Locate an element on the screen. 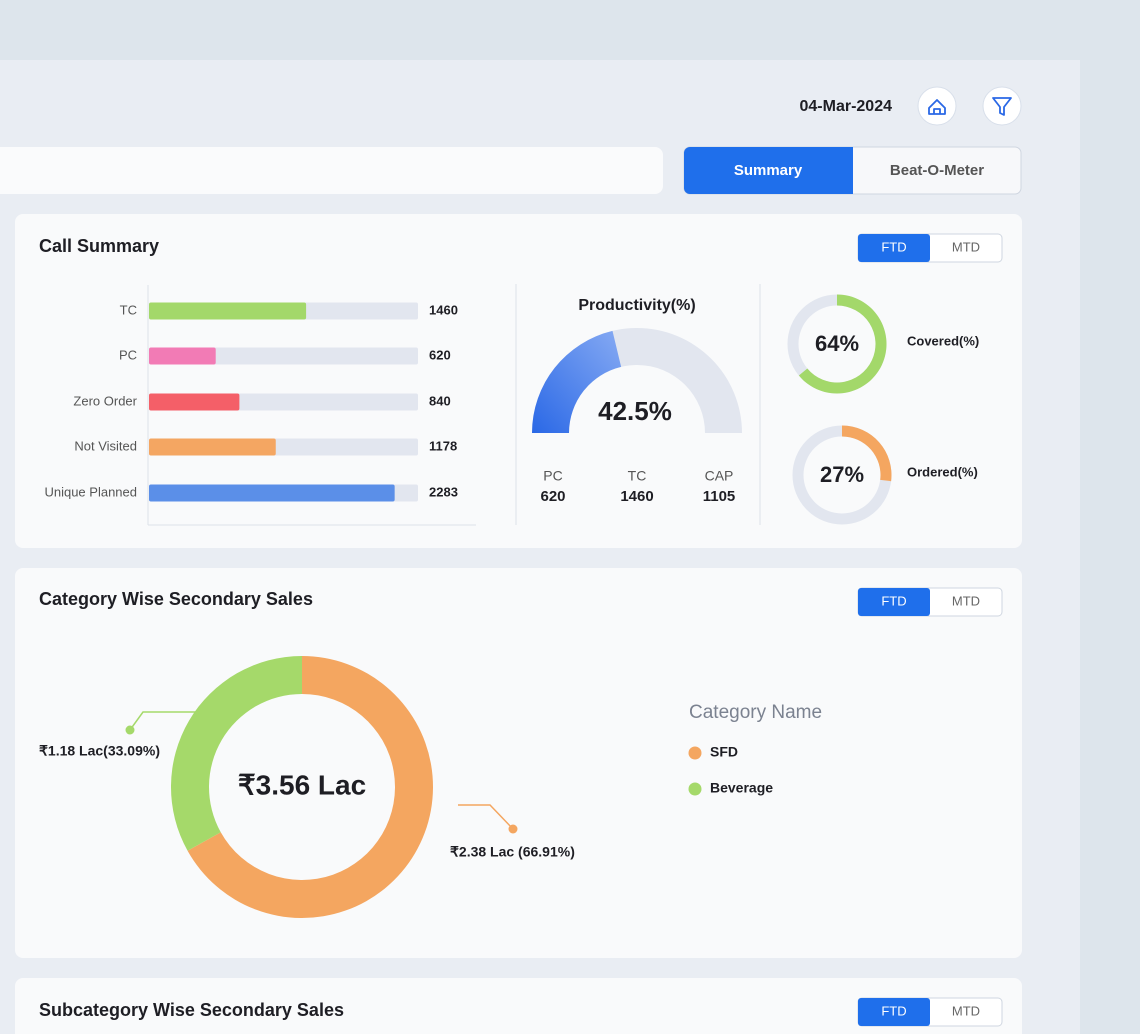 This screenshot has width=1140, height=1034. donut-label: Ordered(%) is located at coordinates (942, 471).